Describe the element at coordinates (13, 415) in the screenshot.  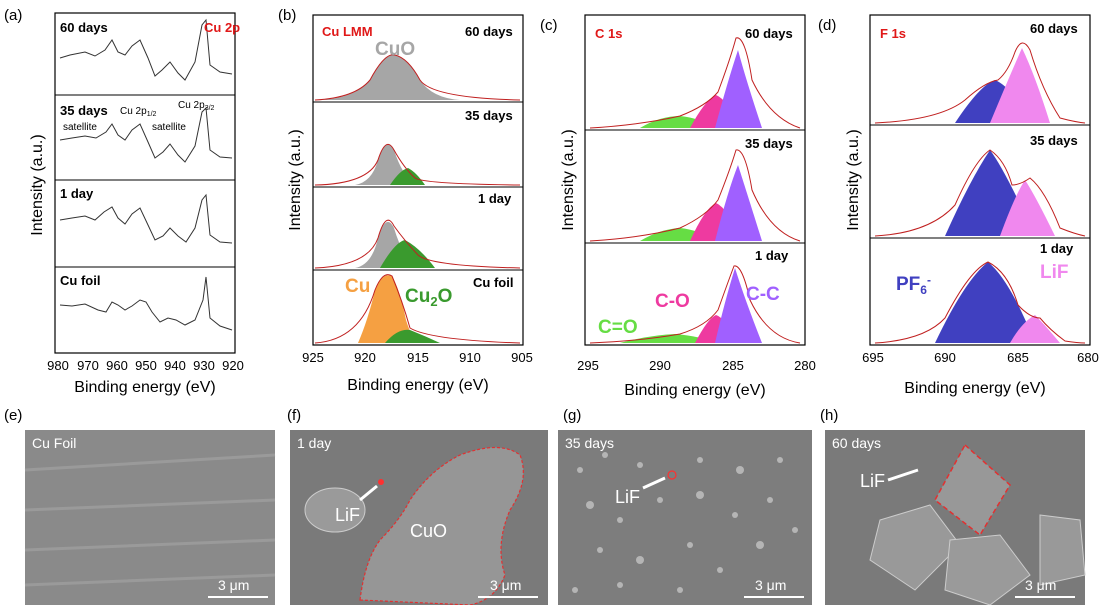
I see `panel-letter-e: (e)` at that location.